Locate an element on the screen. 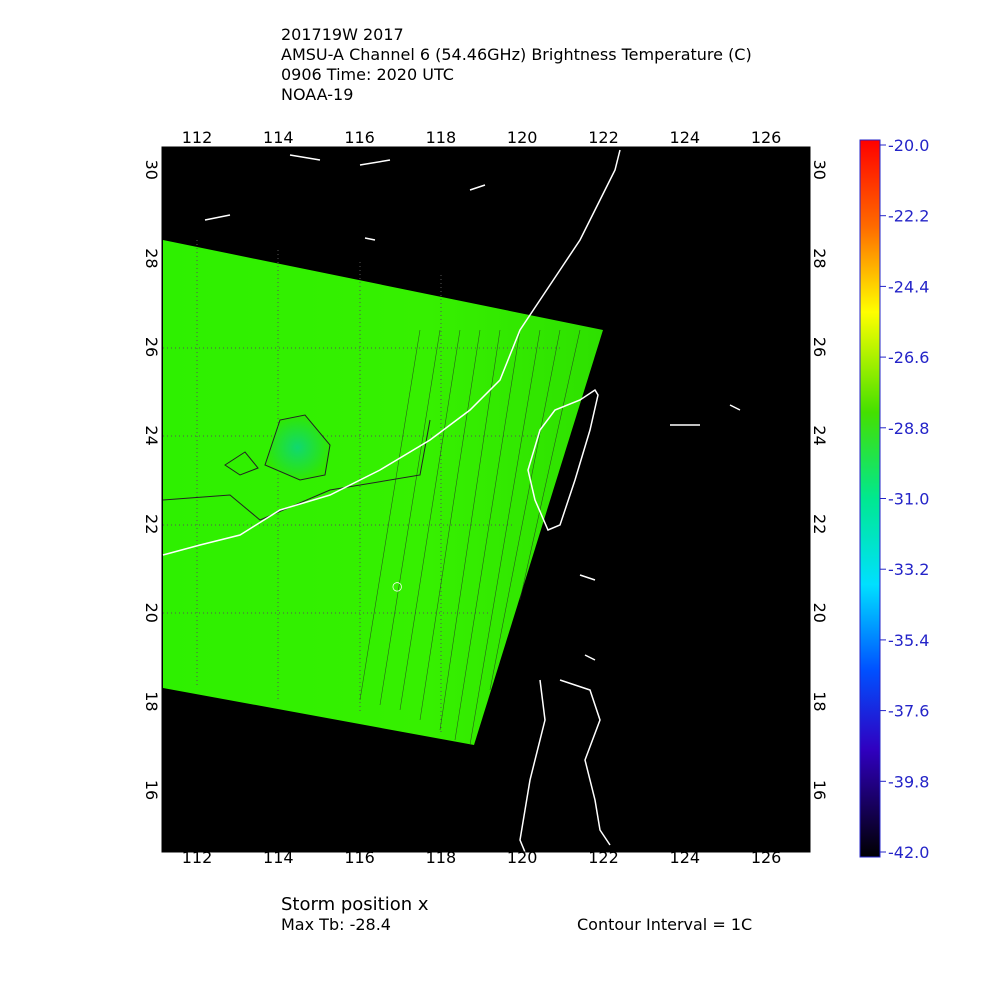 Image resolution: width=1000 pixels, height=1000 pixels. colorbar-label: -28.8 is located at coordinates (908, 428).